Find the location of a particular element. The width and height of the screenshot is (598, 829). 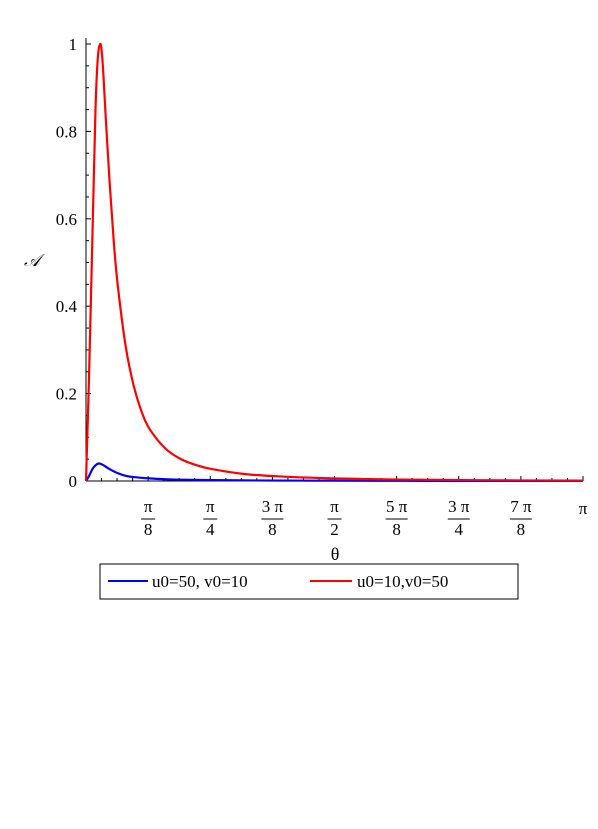

y-tick-label: 0.8 is located at coordinates (66, 131).